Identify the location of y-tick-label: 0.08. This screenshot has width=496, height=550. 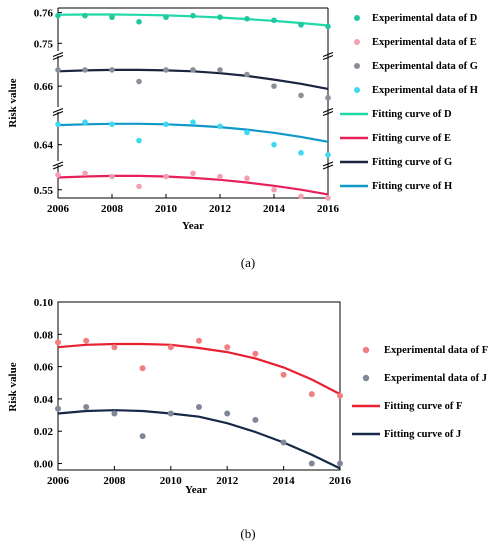
(44, 335).